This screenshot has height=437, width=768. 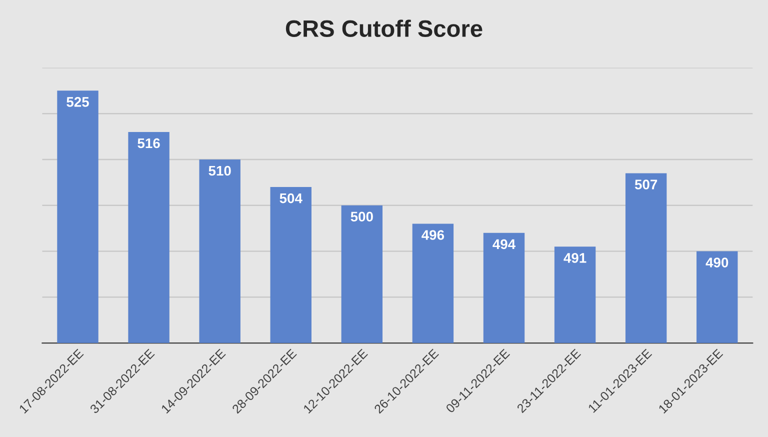 What do you see at coordinates (384, 29) in the screenshot?
I see `chart-title: CRS Cutoff Score` at bounding box center [384, 29].